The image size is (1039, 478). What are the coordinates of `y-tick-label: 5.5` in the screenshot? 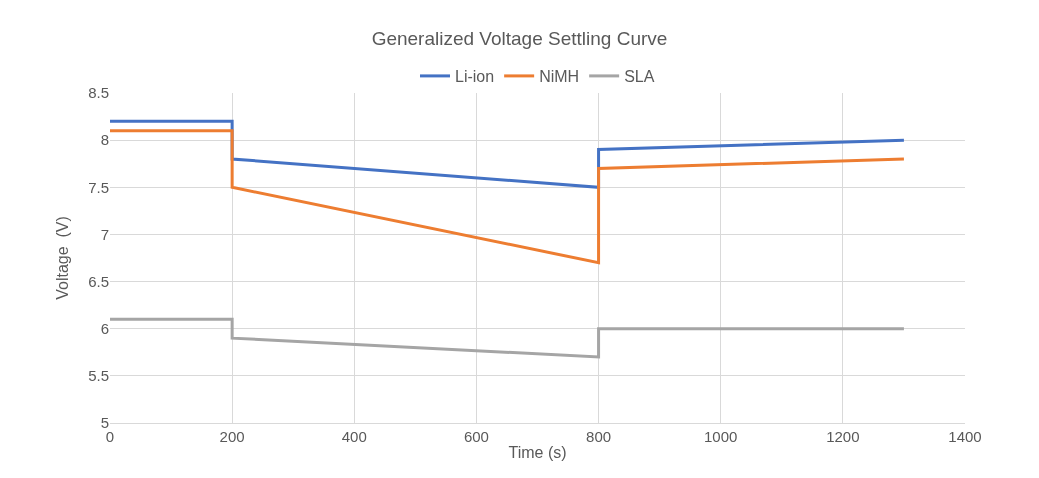 It's located at (98, 376).